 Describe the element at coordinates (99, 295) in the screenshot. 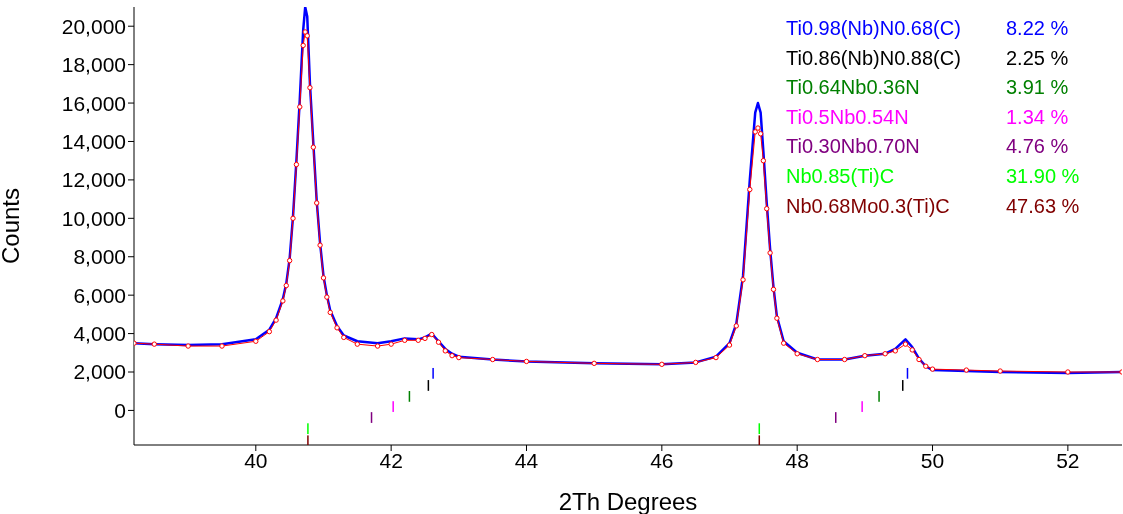

I see `y-tick-label: 6,000` at that location.